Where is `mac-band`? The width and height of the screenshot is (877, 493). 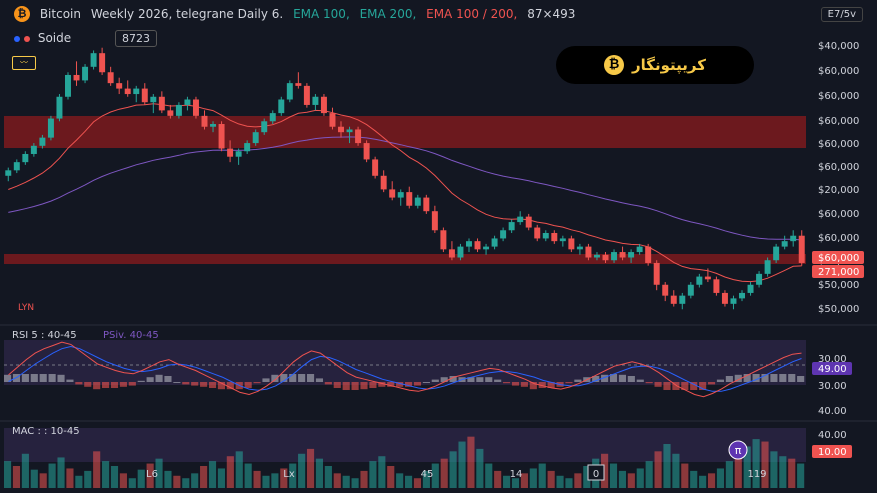
mac-band is located at coordinates (405, 445).